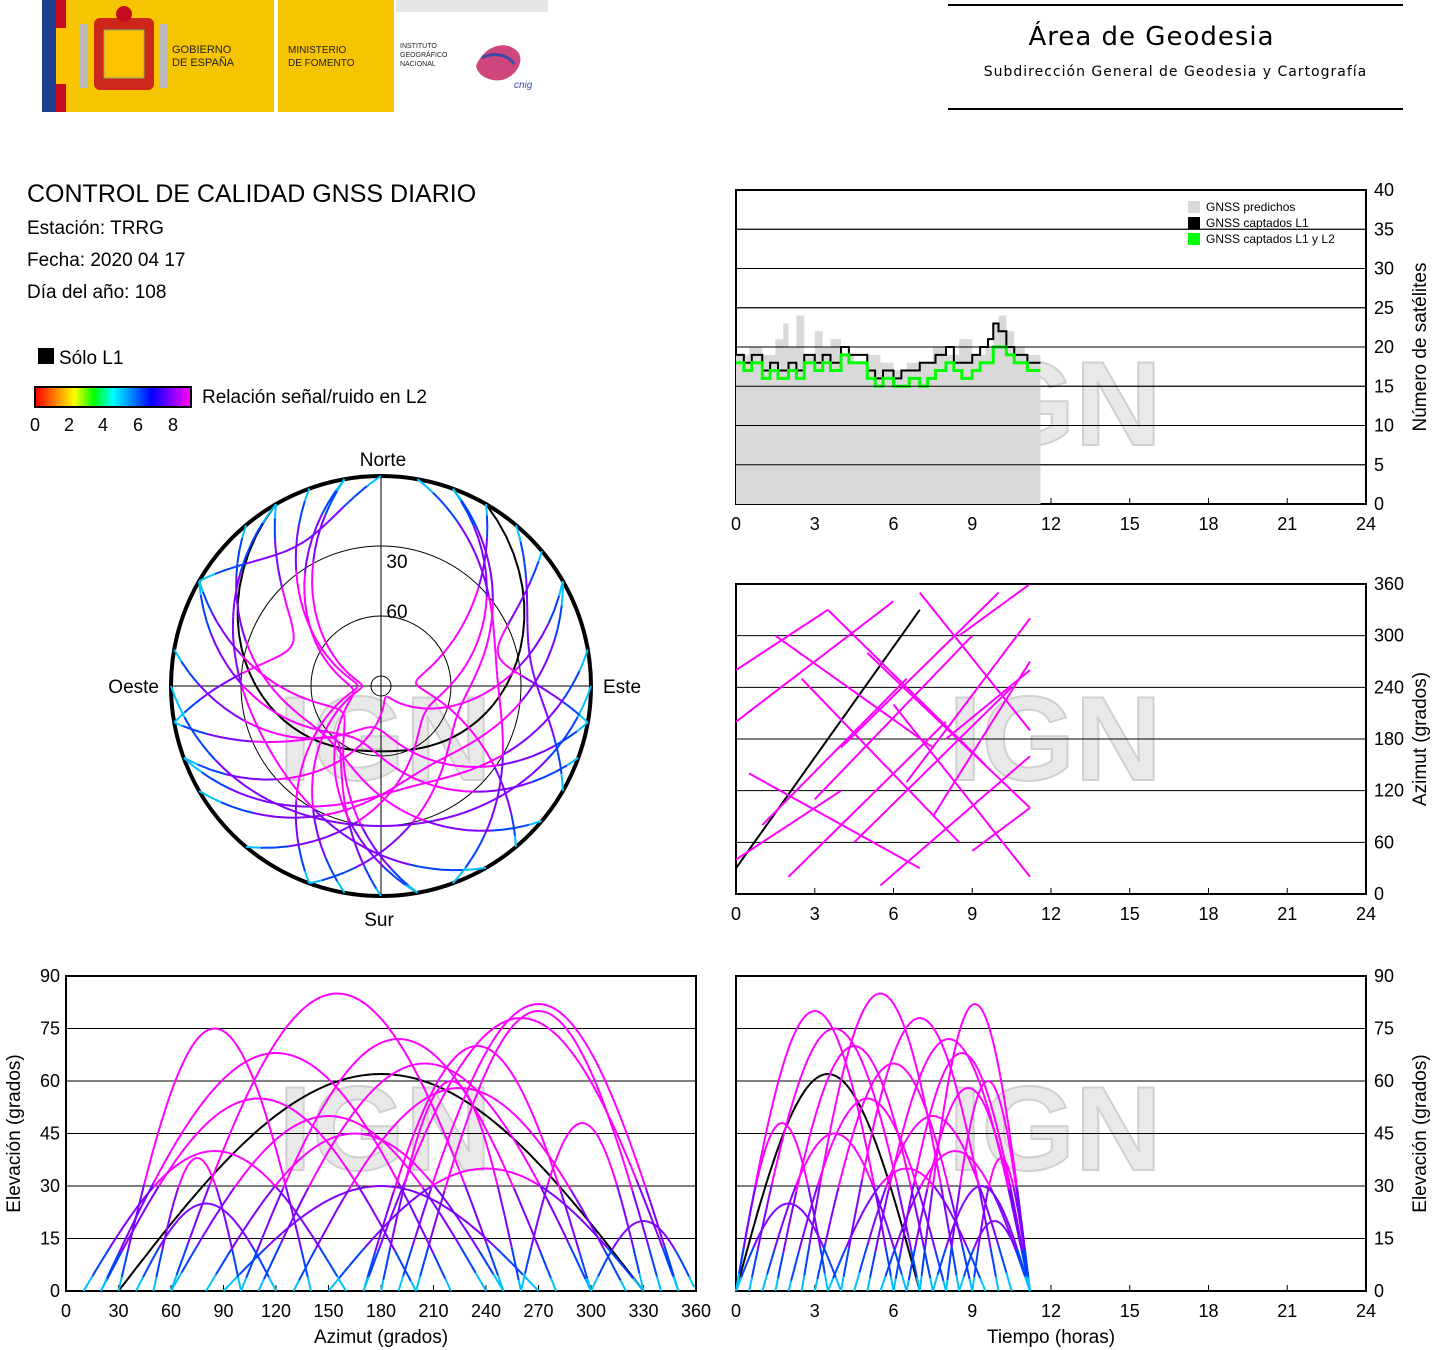 Image resolution: width=1445 pixels, height=1350 pixels. I want to click on eltime-seg-l, so click(886, 1272).